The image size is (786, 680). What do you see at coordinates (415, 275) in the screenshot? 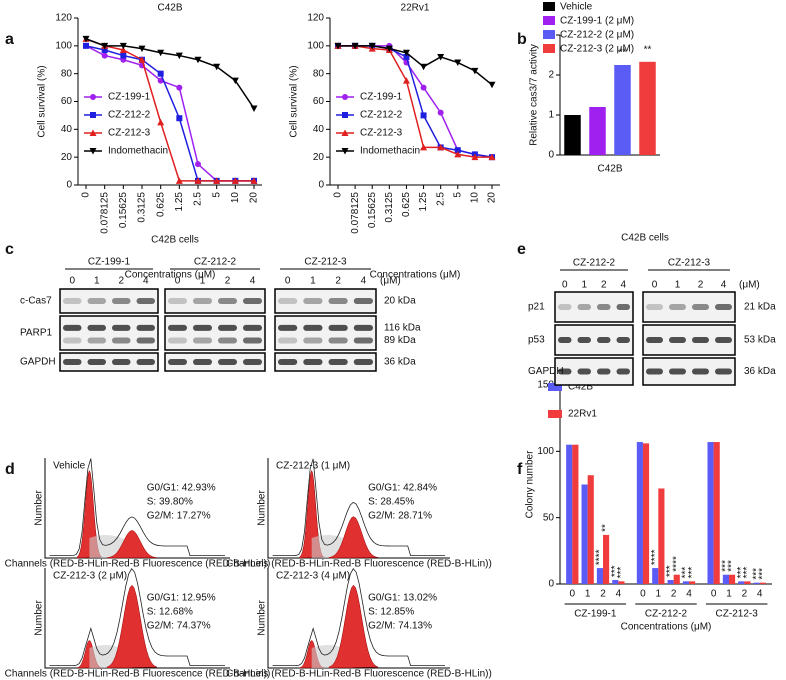
I see `x-axis-label: Concentrations (μM)` at bounding box center [415, 275].